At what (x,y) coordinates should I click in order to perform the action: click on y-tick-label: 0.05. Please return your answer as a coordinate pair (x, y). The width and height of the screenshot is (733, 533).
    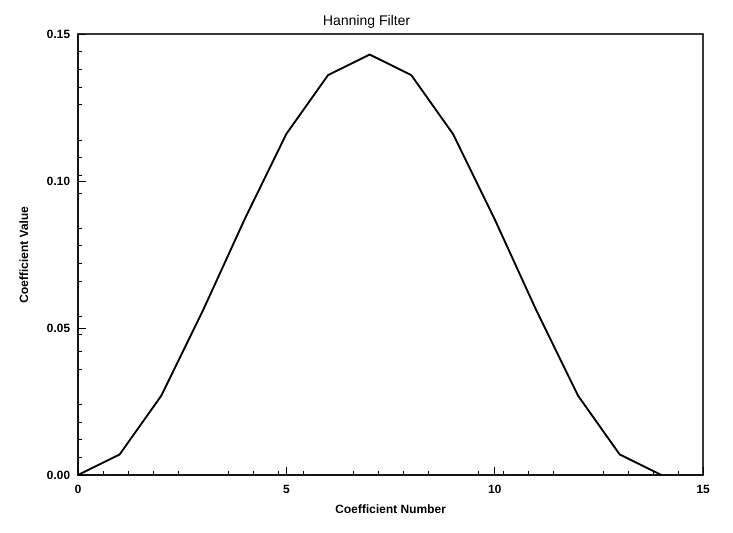
    Looking at the image, I should click on (58, 328).